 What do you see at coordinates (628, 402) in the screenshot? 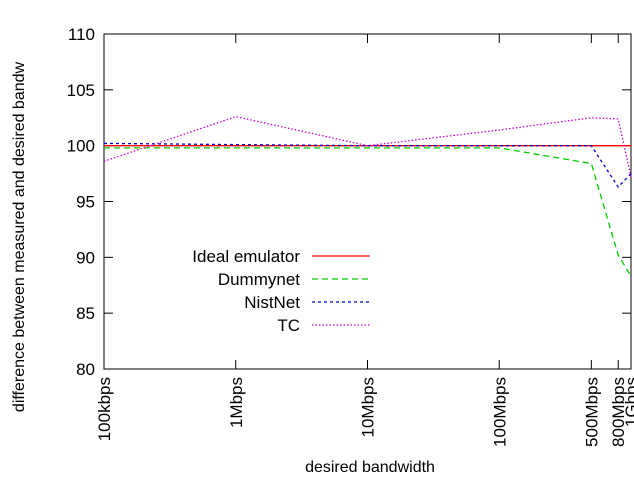
I see `x-tick-label: 1Gbps` at bounding box center [628, 402].